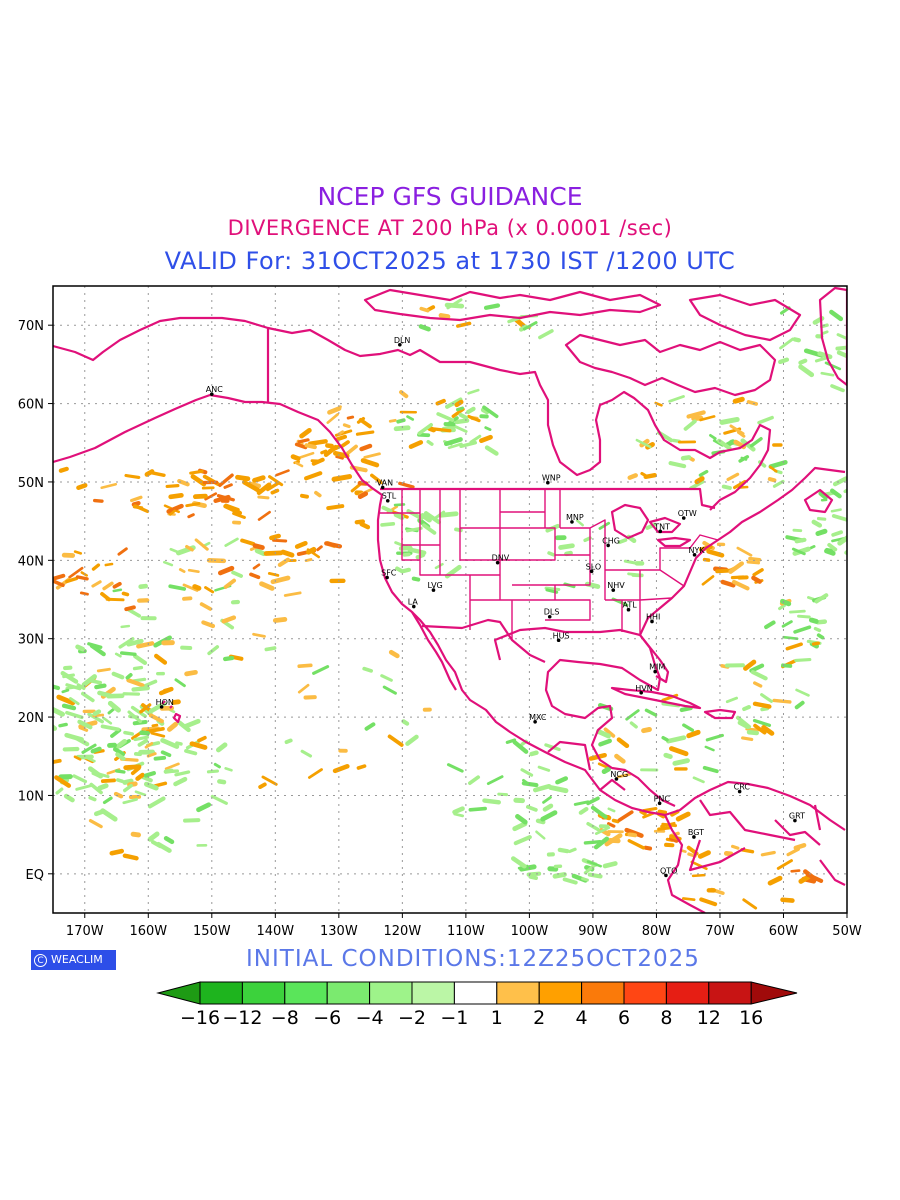  Describe the element at coordinates (389, 496) in the screenshot. I see `city-label: STL` at that location.